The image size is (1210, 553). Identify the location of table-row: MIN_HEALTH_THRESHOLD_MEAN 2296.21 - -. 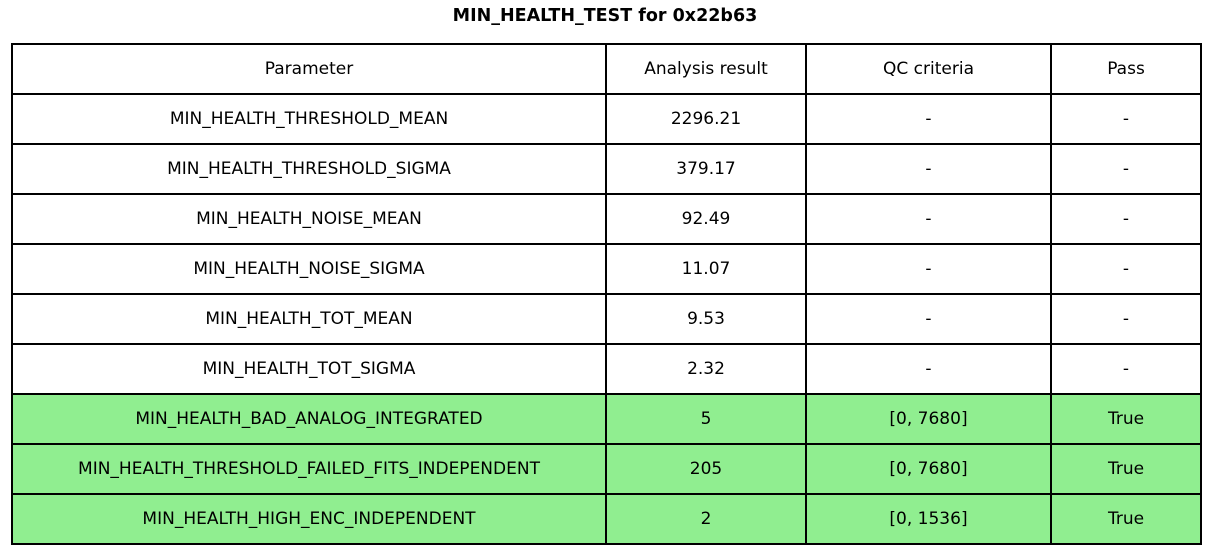
(606, 119).